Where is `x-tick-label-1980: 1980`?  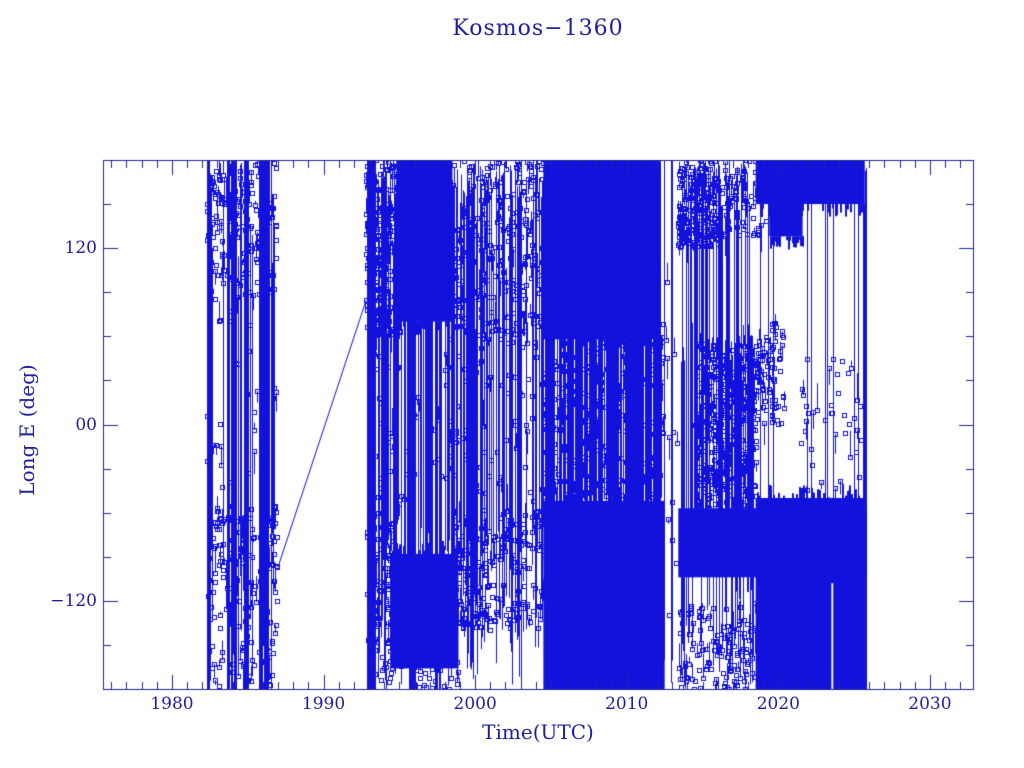 x-tick-label-1980: 1980 is located at coordinates (172, 704).